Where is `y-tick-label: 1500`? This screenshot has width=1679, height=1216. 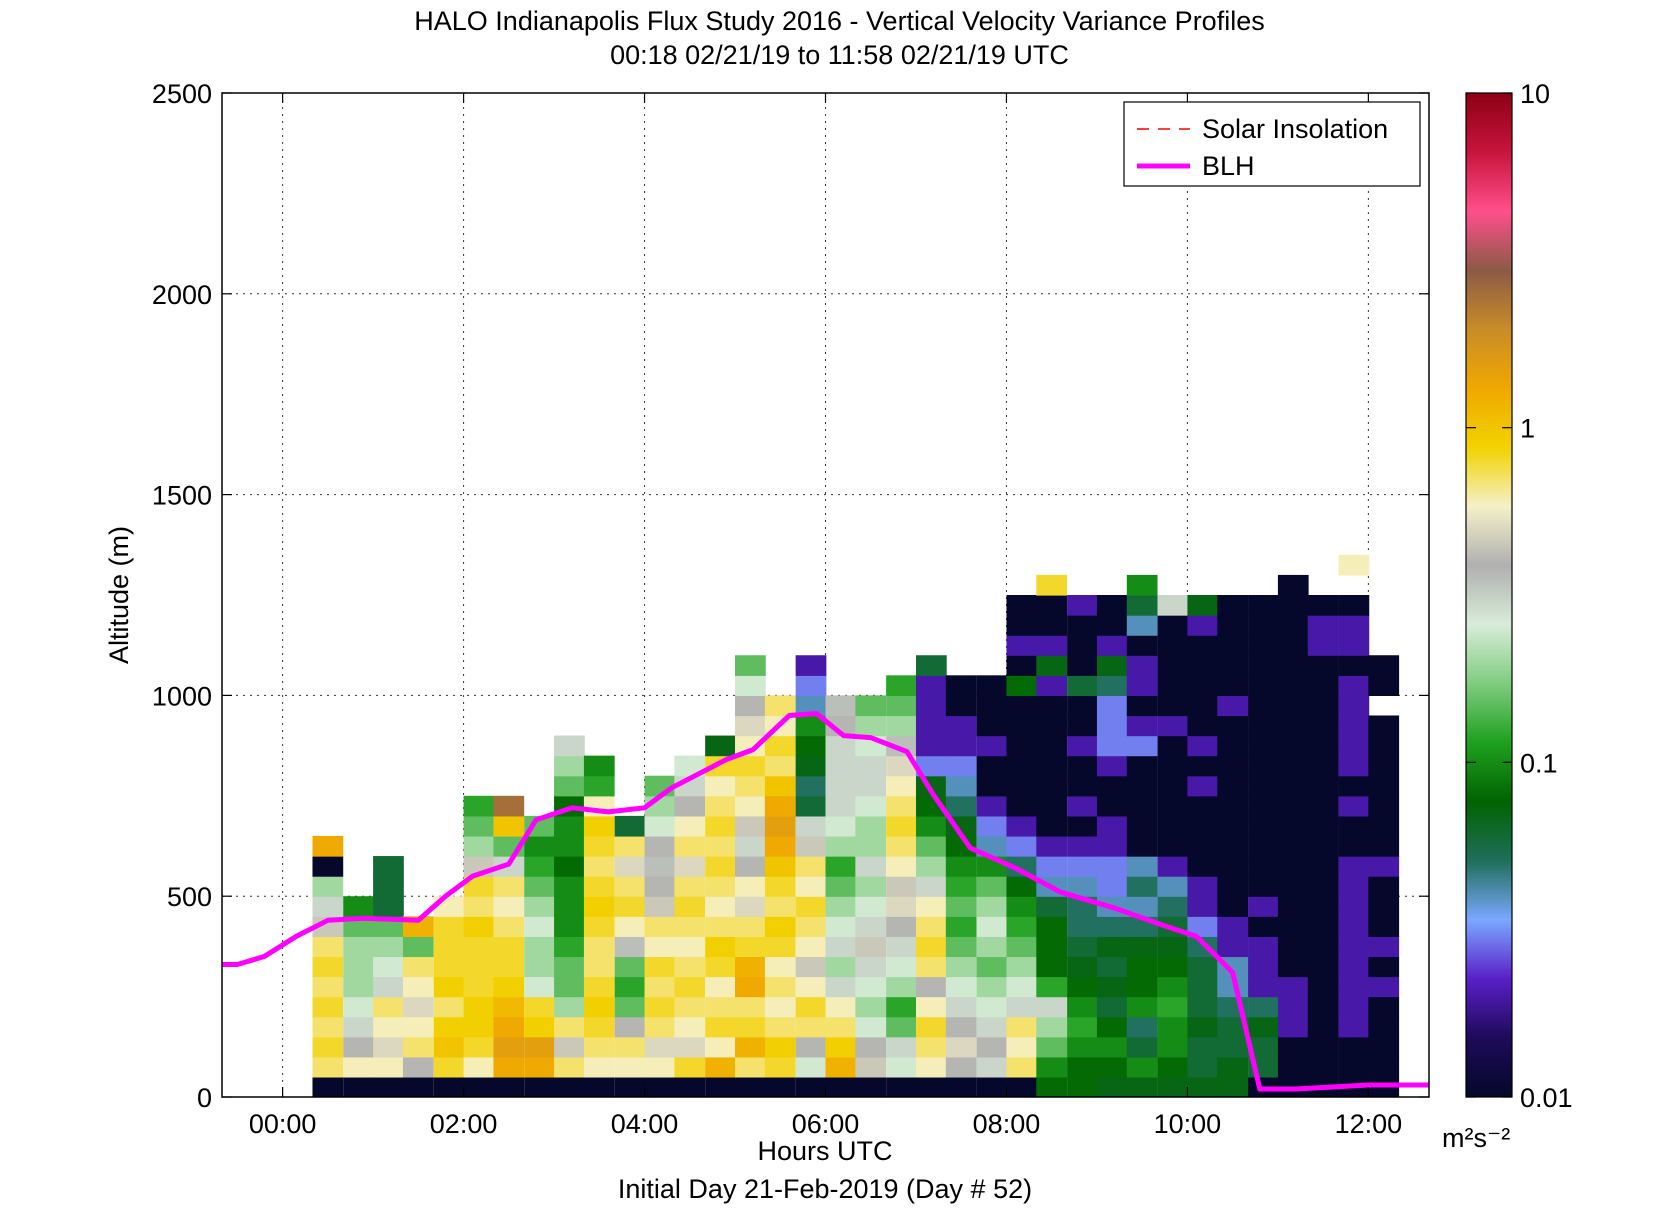
y-tick-label: 1500 is located at coordinates (182, 496).